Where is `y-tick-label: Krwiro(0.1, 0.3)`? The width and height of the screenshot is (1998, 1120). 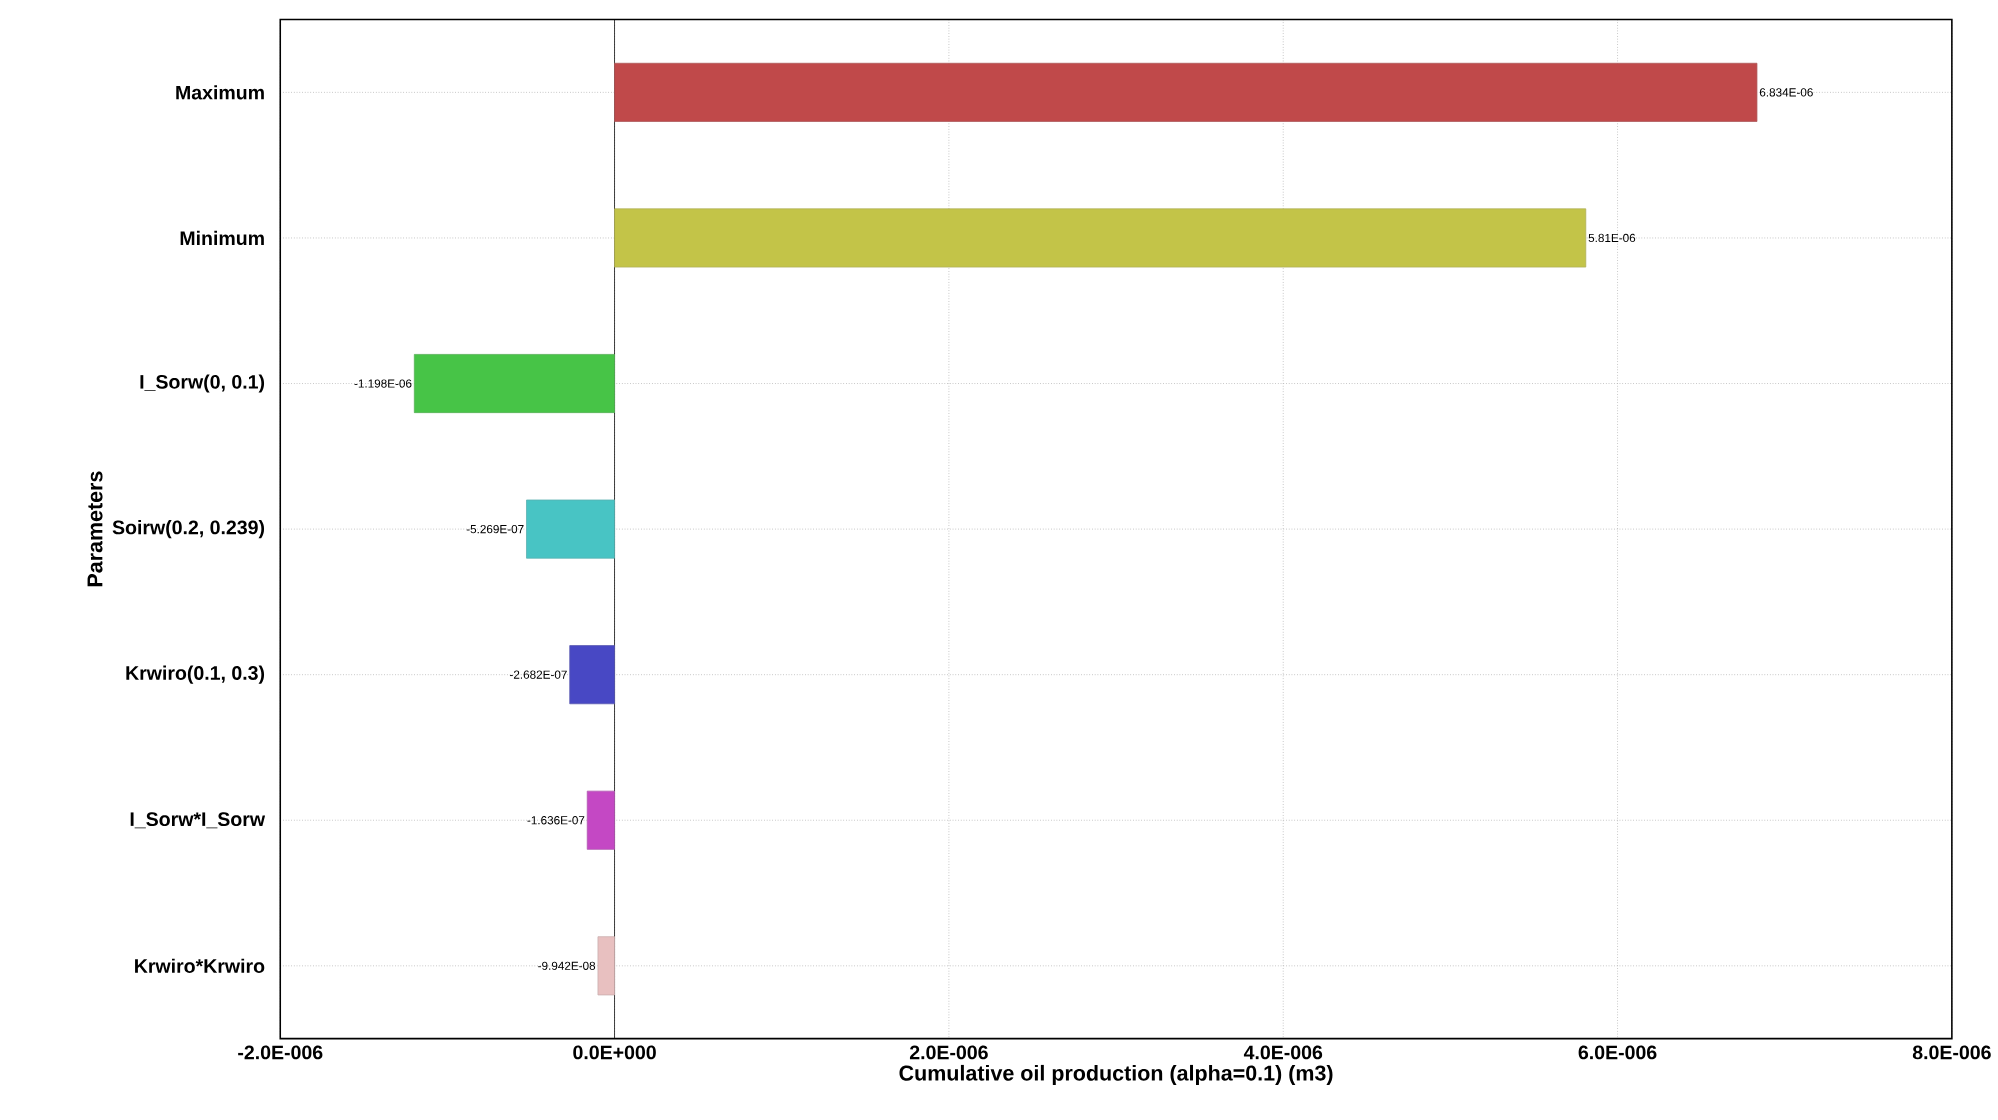 y-tick-label: Krwiro(0.1, 0.3) is located at coordinates (195, 674).